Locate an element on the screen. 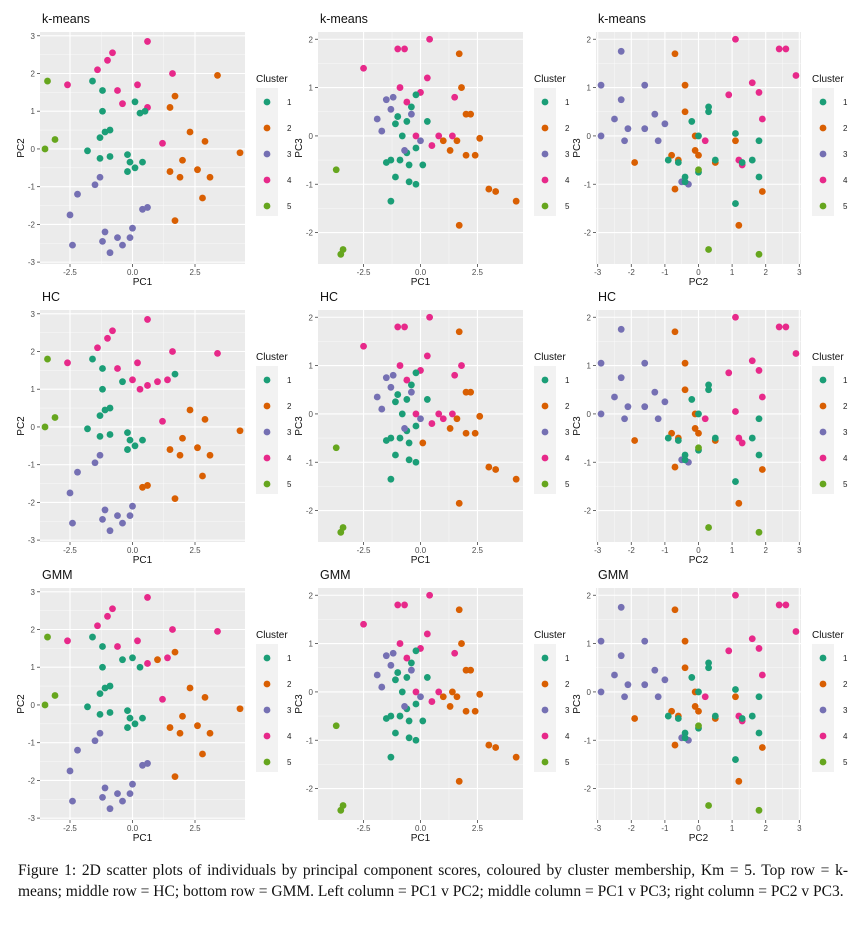  x-axis-label: PC1 is located at coordinates (143, 560).